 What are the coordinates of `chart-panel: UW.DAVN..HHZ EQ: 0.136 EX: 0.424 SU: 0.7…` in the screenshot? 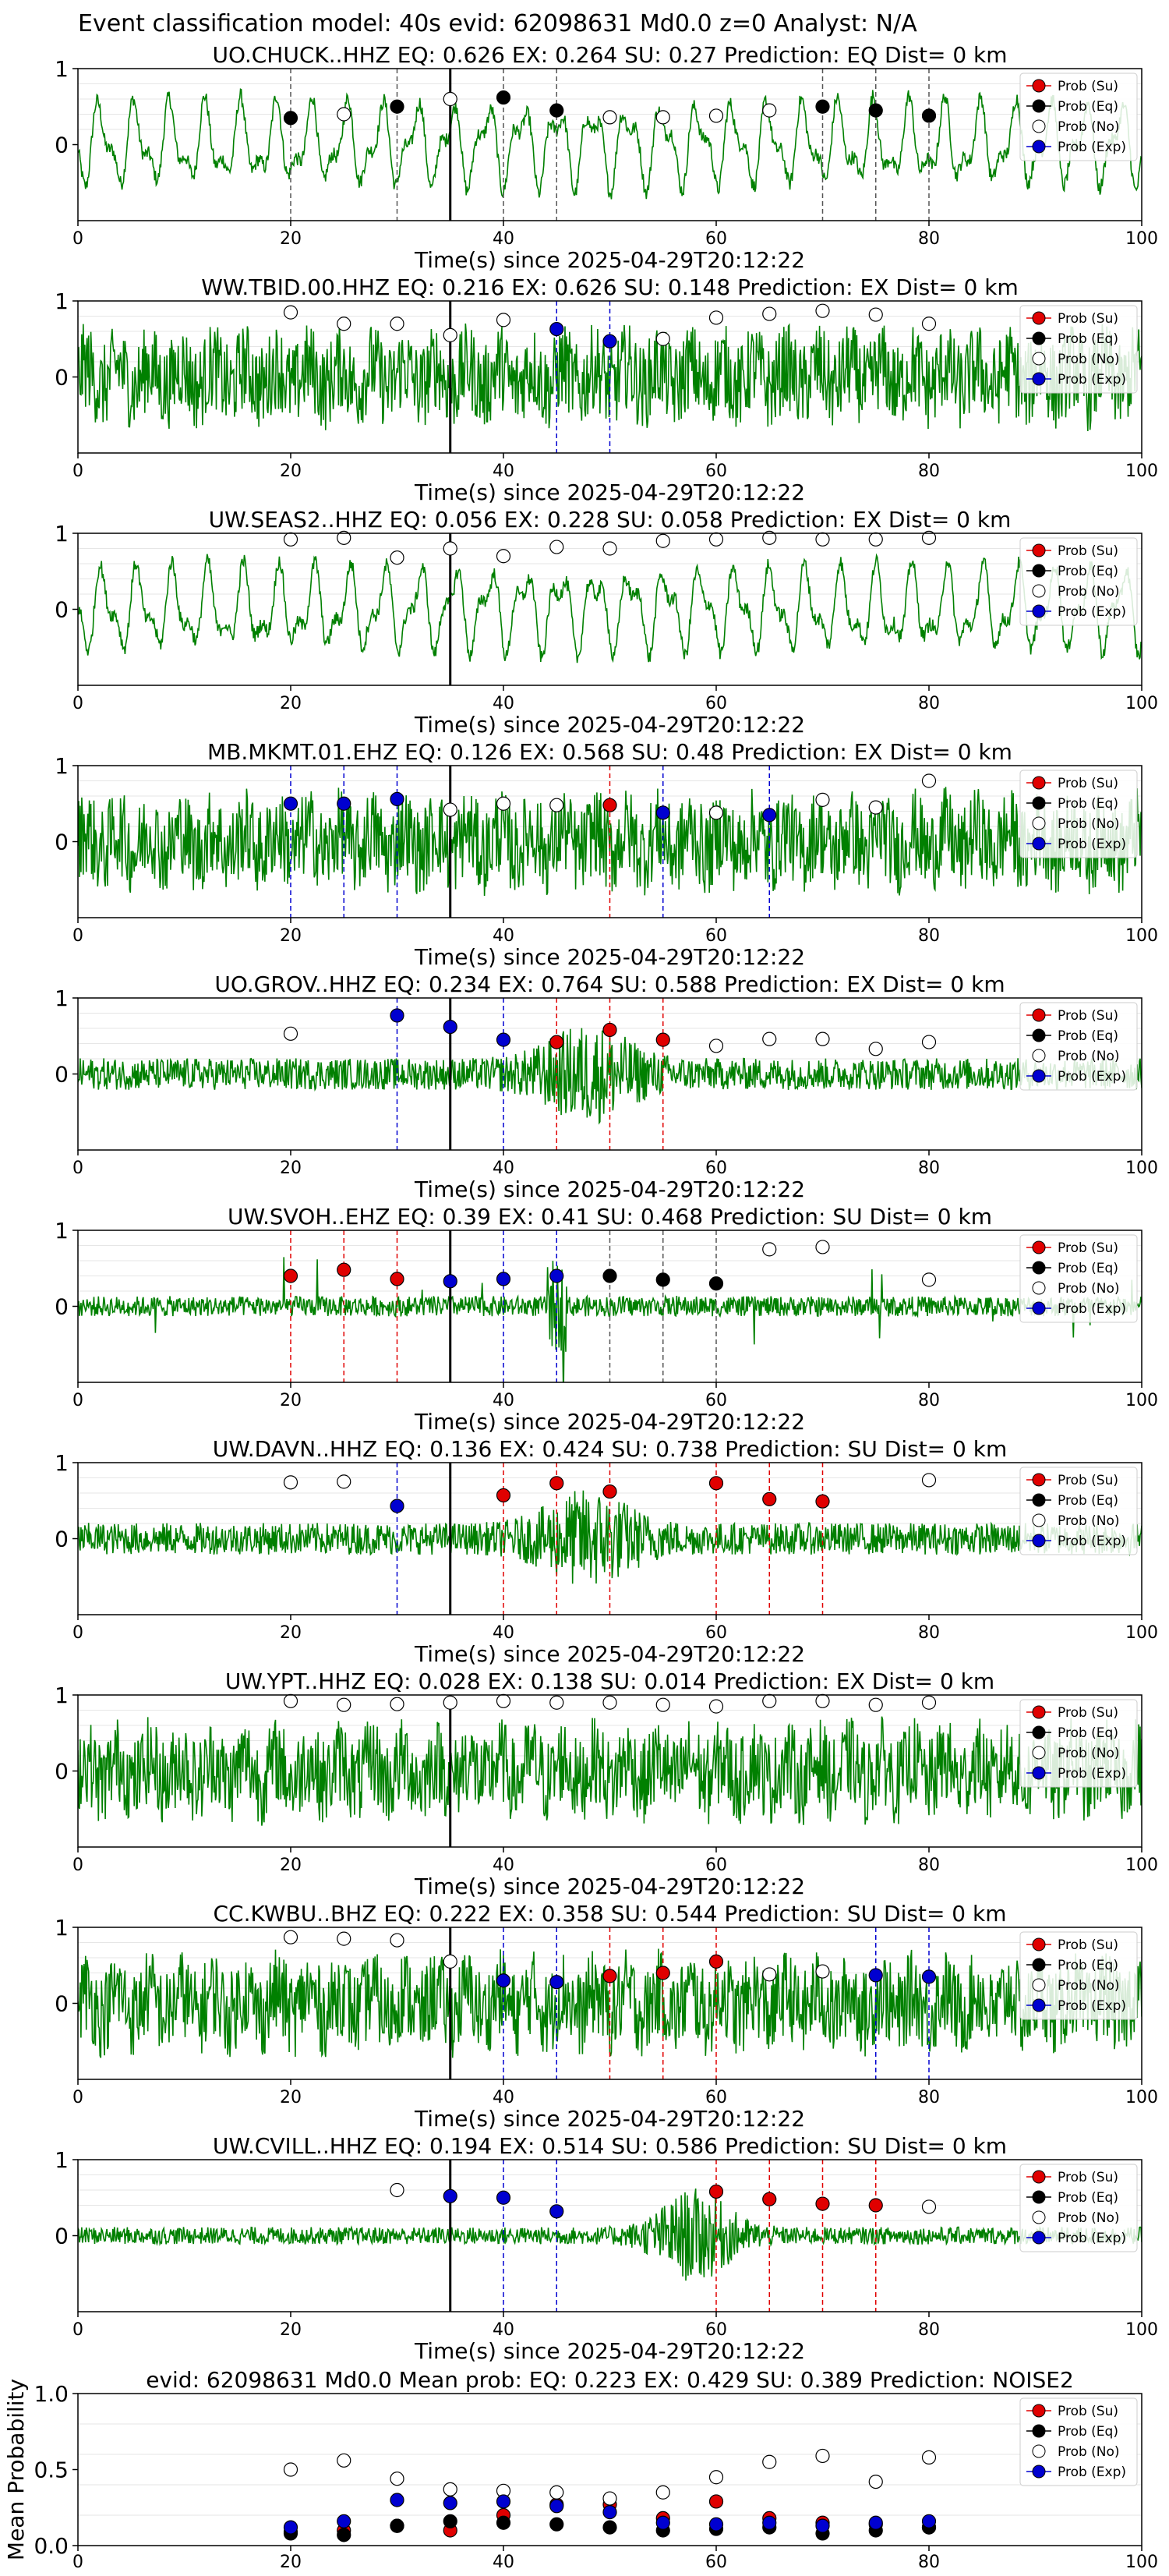 It's located at (606, 1551).